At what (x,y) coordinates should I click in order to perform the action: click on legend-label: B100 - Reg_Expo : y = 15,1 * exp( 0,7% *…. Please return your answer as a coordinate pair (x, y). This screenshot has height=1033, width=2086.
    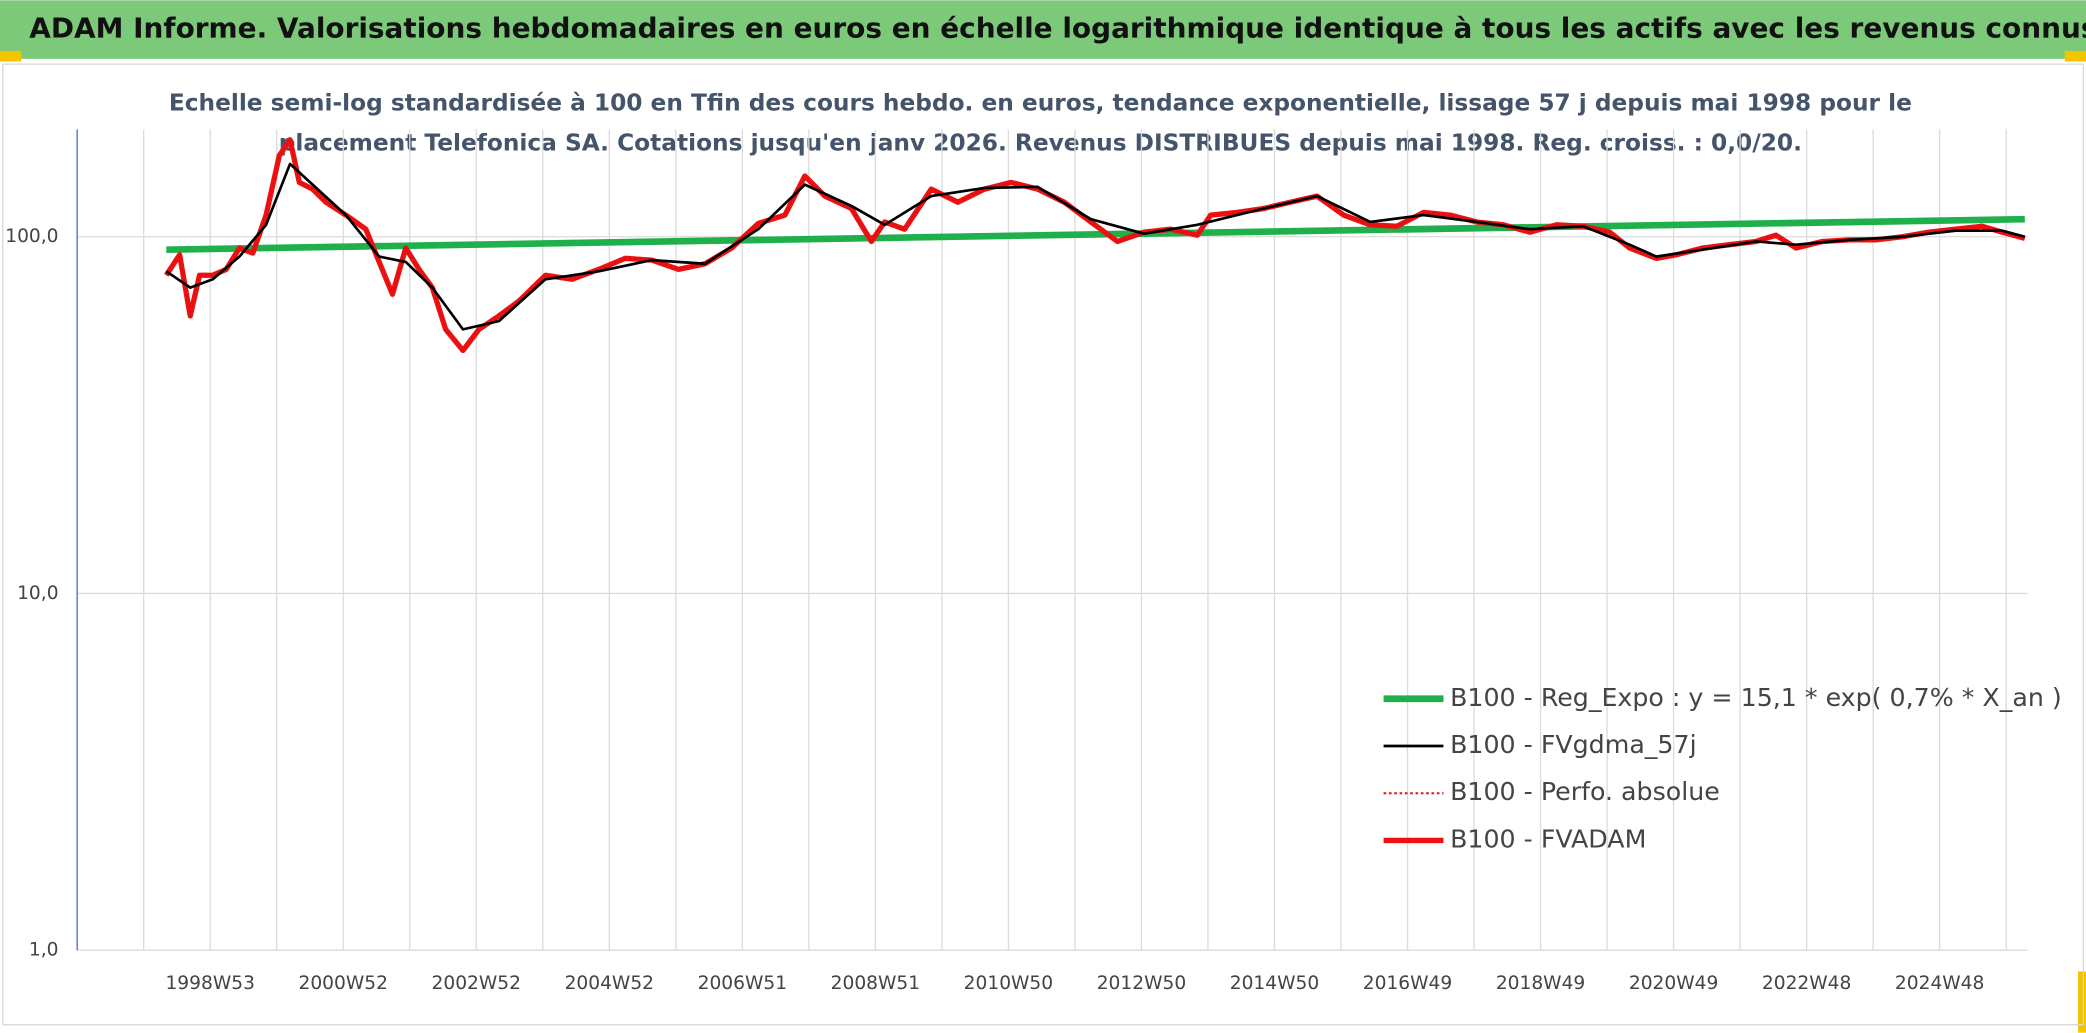
    Looking at the image, I should click on (1756, 697).